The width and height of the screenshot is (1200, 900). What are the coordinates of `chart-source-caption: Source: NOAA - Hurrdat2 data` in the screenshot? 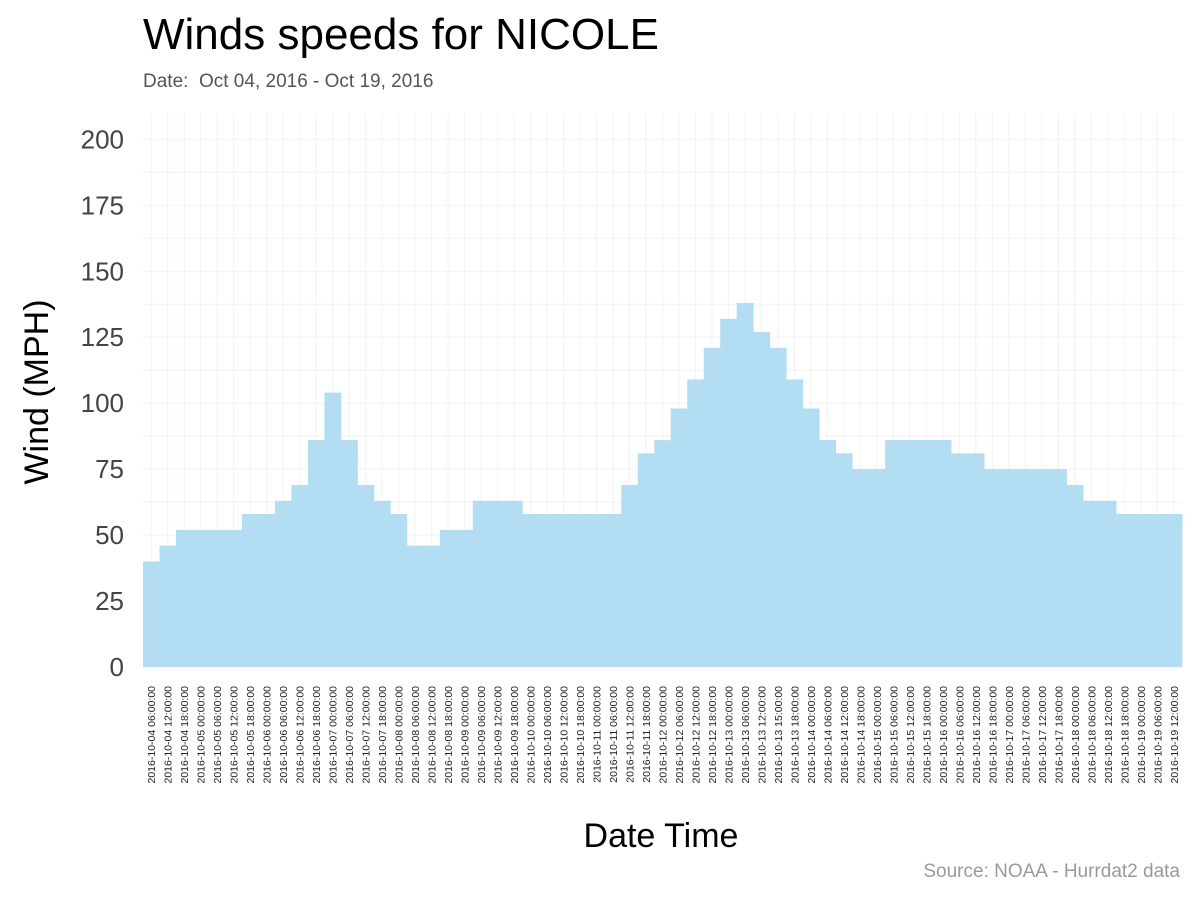 It's located at (1051, 871).